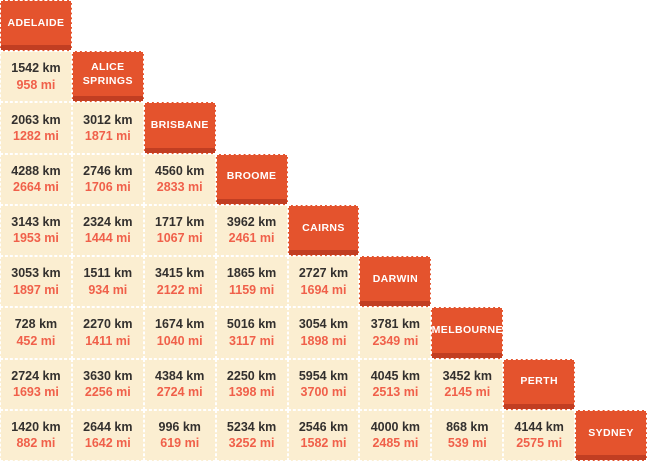  Describe the element at coordinates (251, 238) in the screenshot. I see `distance-mi: 2461 mi` at that location.